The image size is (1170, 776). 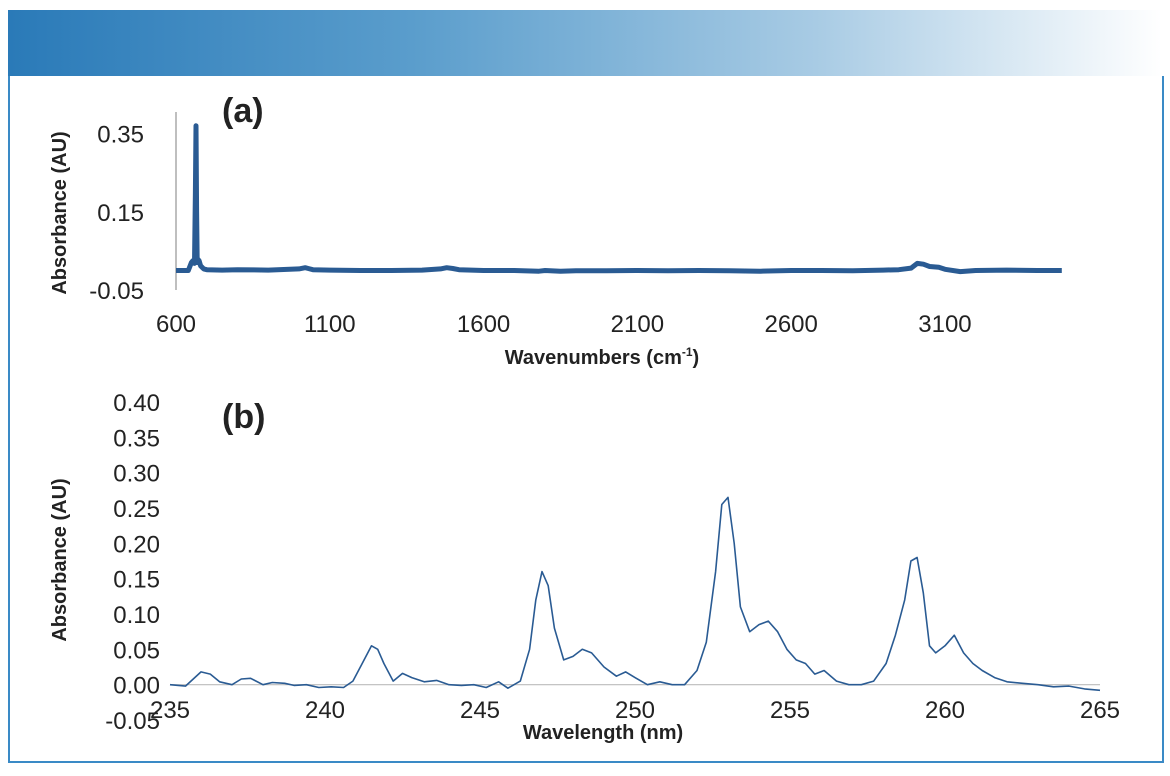 What do you see at coordinates (136, 403) in the screenshot?
I see `panel-b-y-tick-label: 0.40` at bounding box center [136, 403].